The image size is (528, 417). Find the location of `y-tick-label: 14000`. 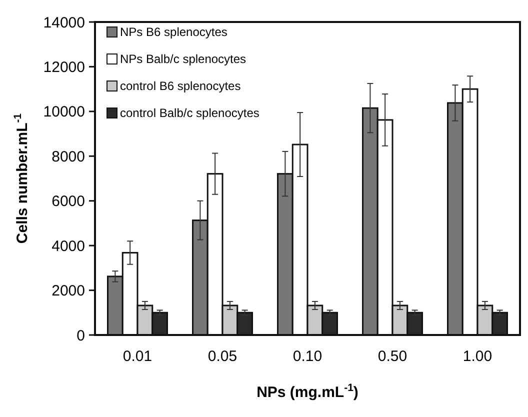

y-tick-label: 14000 is located at coordinates (64, 23).